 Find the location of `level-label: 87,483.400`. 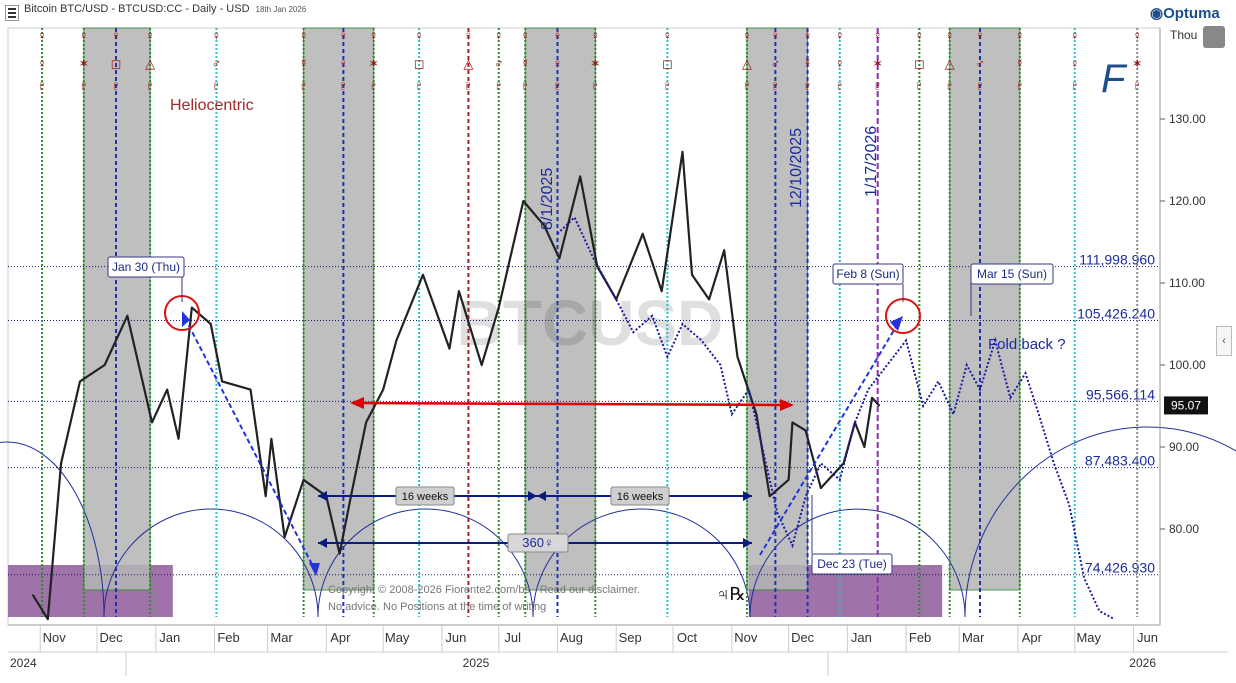

level-label: 87,483.400 is located at coordinates (1120, 461).